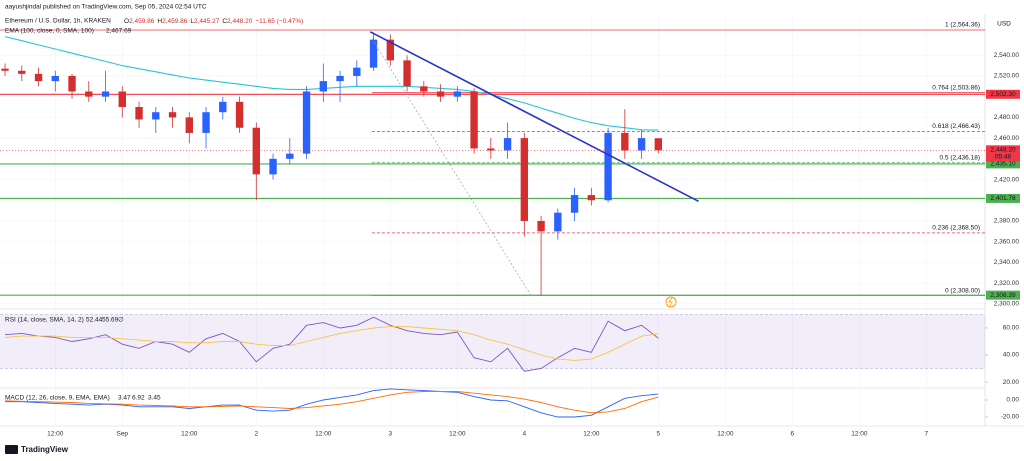 This screenshot has height=461, width=1024. What do you see at coordinates (279, 21) in the screenshot?
I see `change: −11.65 (−0.47%)` at bounding box center [279, 21].